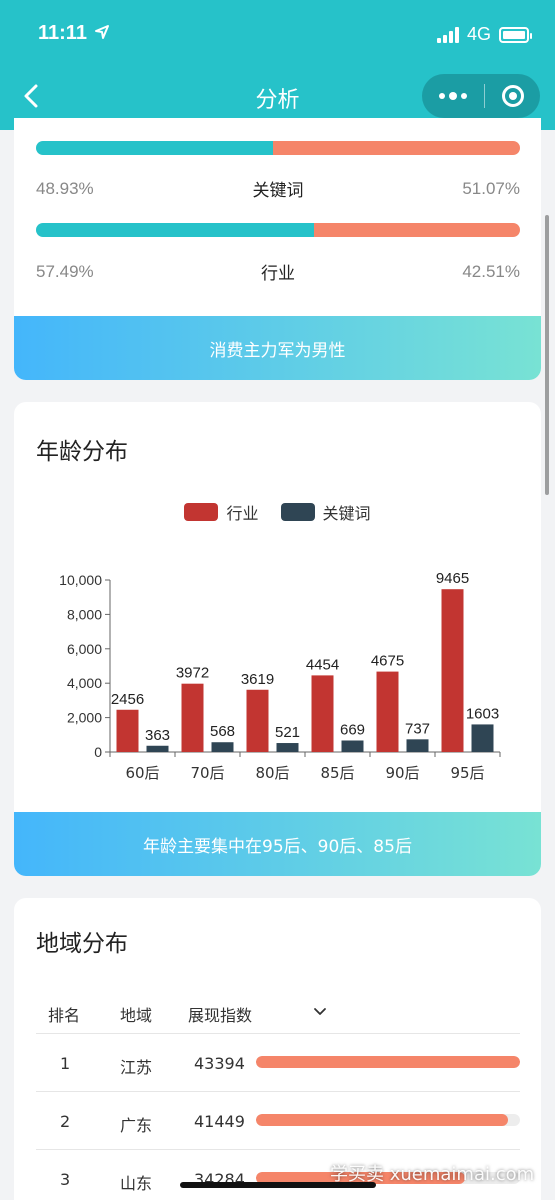  What do you see at coordinates (482, 713) in the screenshot?
I see `data-label: 1603` at bounding box center [482, 713].